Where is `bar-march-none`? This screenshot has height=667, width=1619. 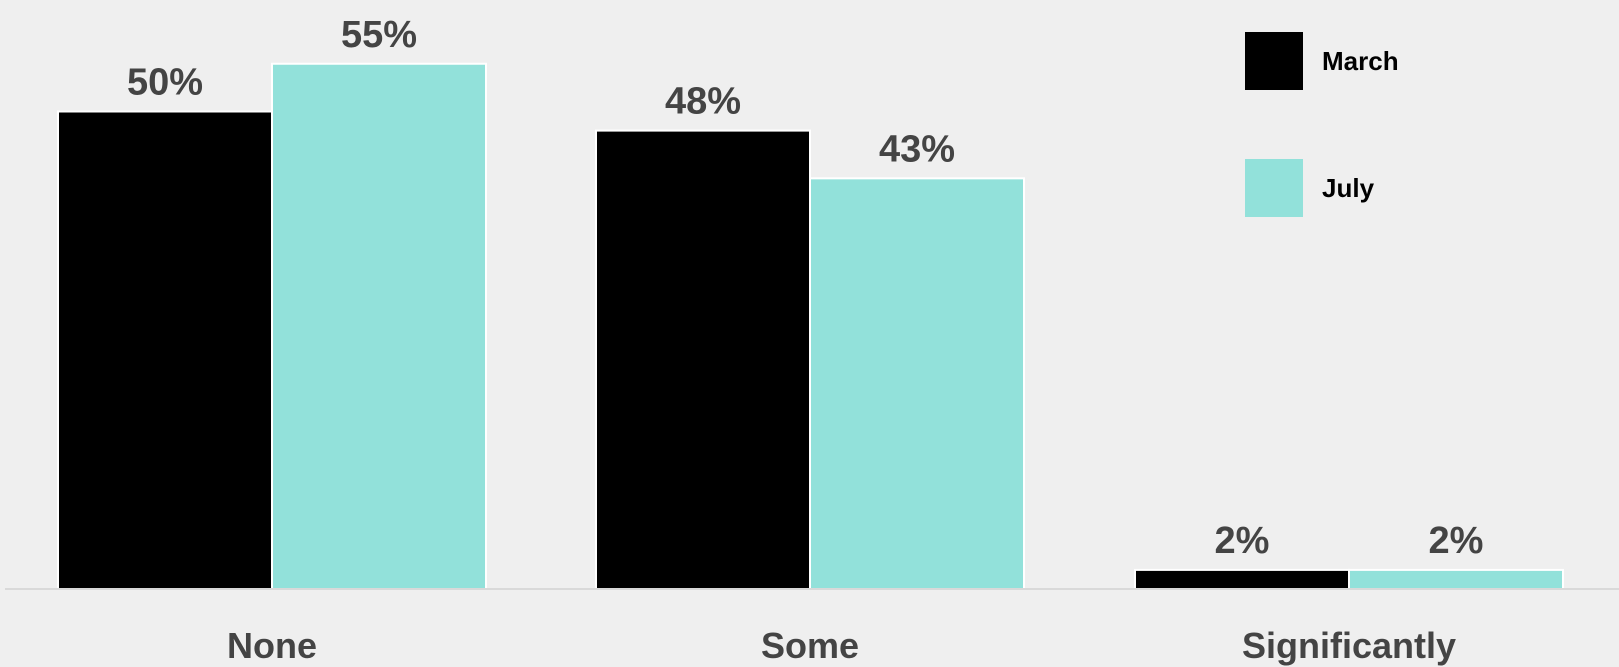
bar-march-none is located at coordinates (165, 350).